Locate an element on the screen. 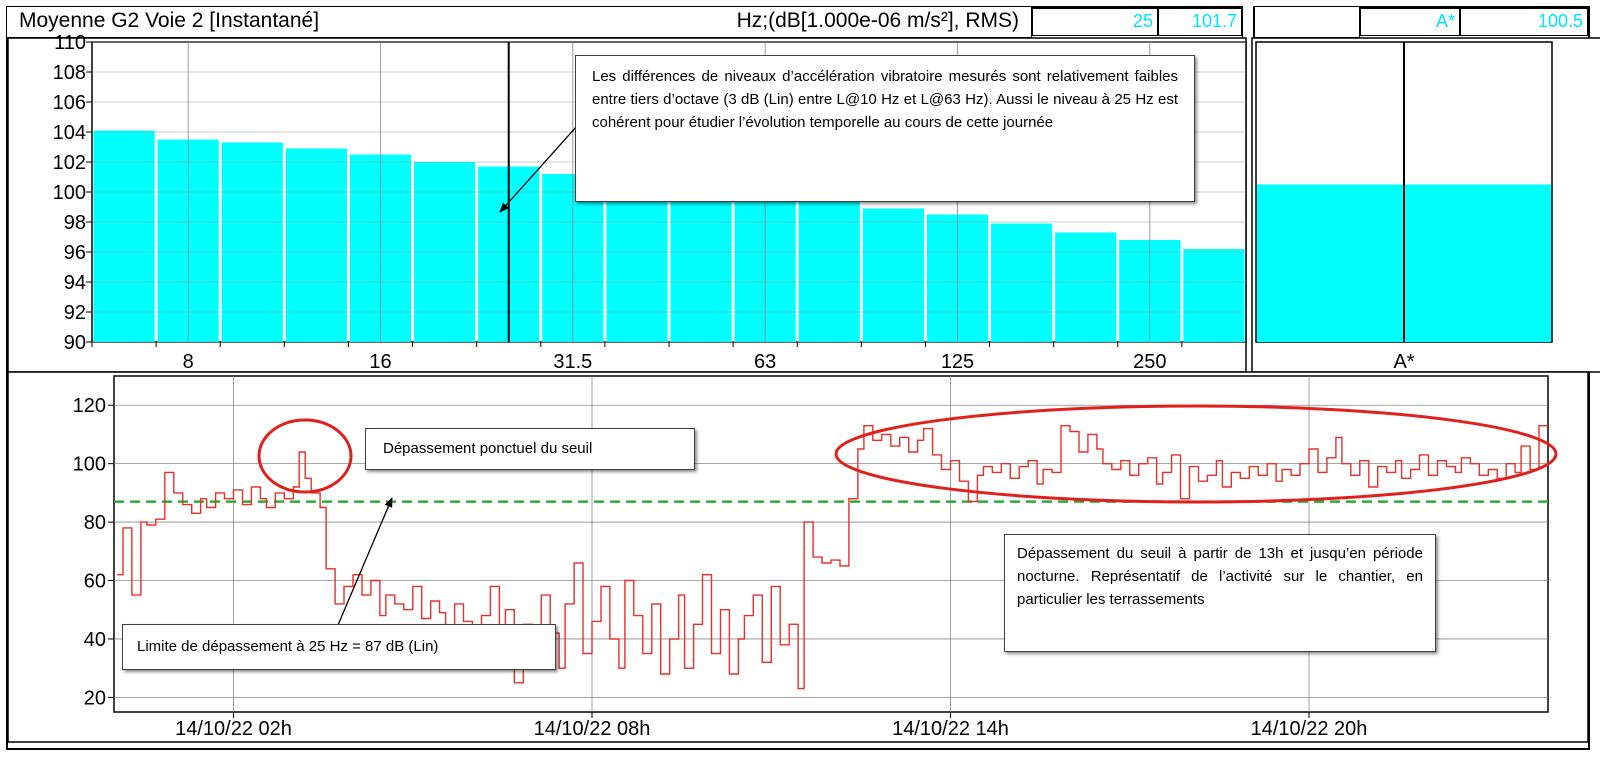 This screenshot has height=758, width=1600. timeseries-y-tick-label: 40 is located at coordinates (95, 640).